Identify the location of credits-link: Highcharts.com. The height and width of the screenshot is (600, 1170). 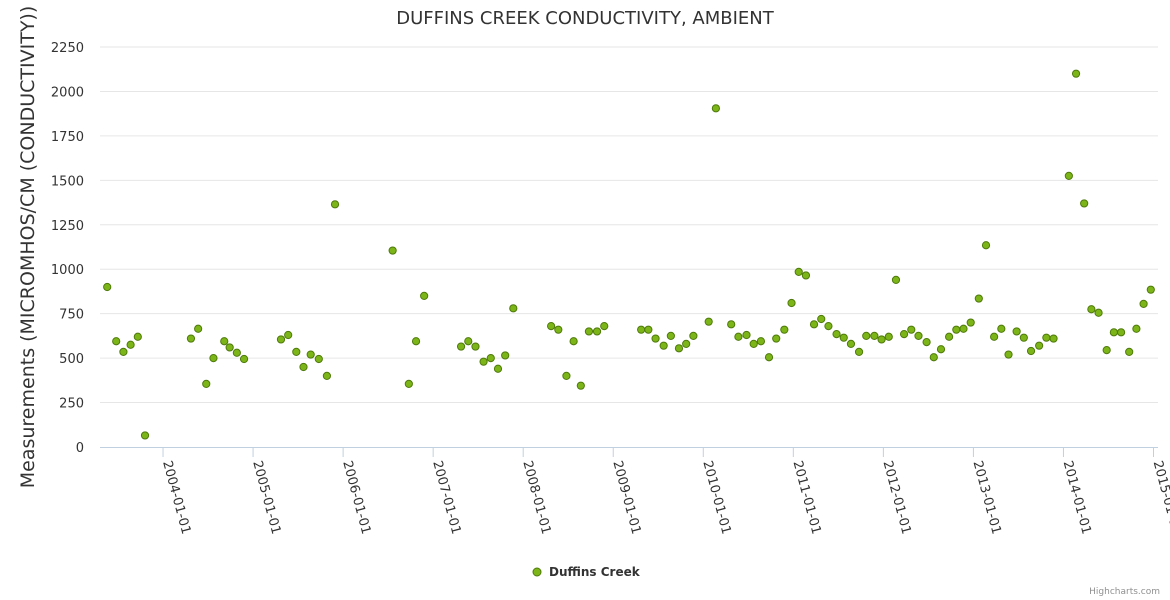
(1124, 592).